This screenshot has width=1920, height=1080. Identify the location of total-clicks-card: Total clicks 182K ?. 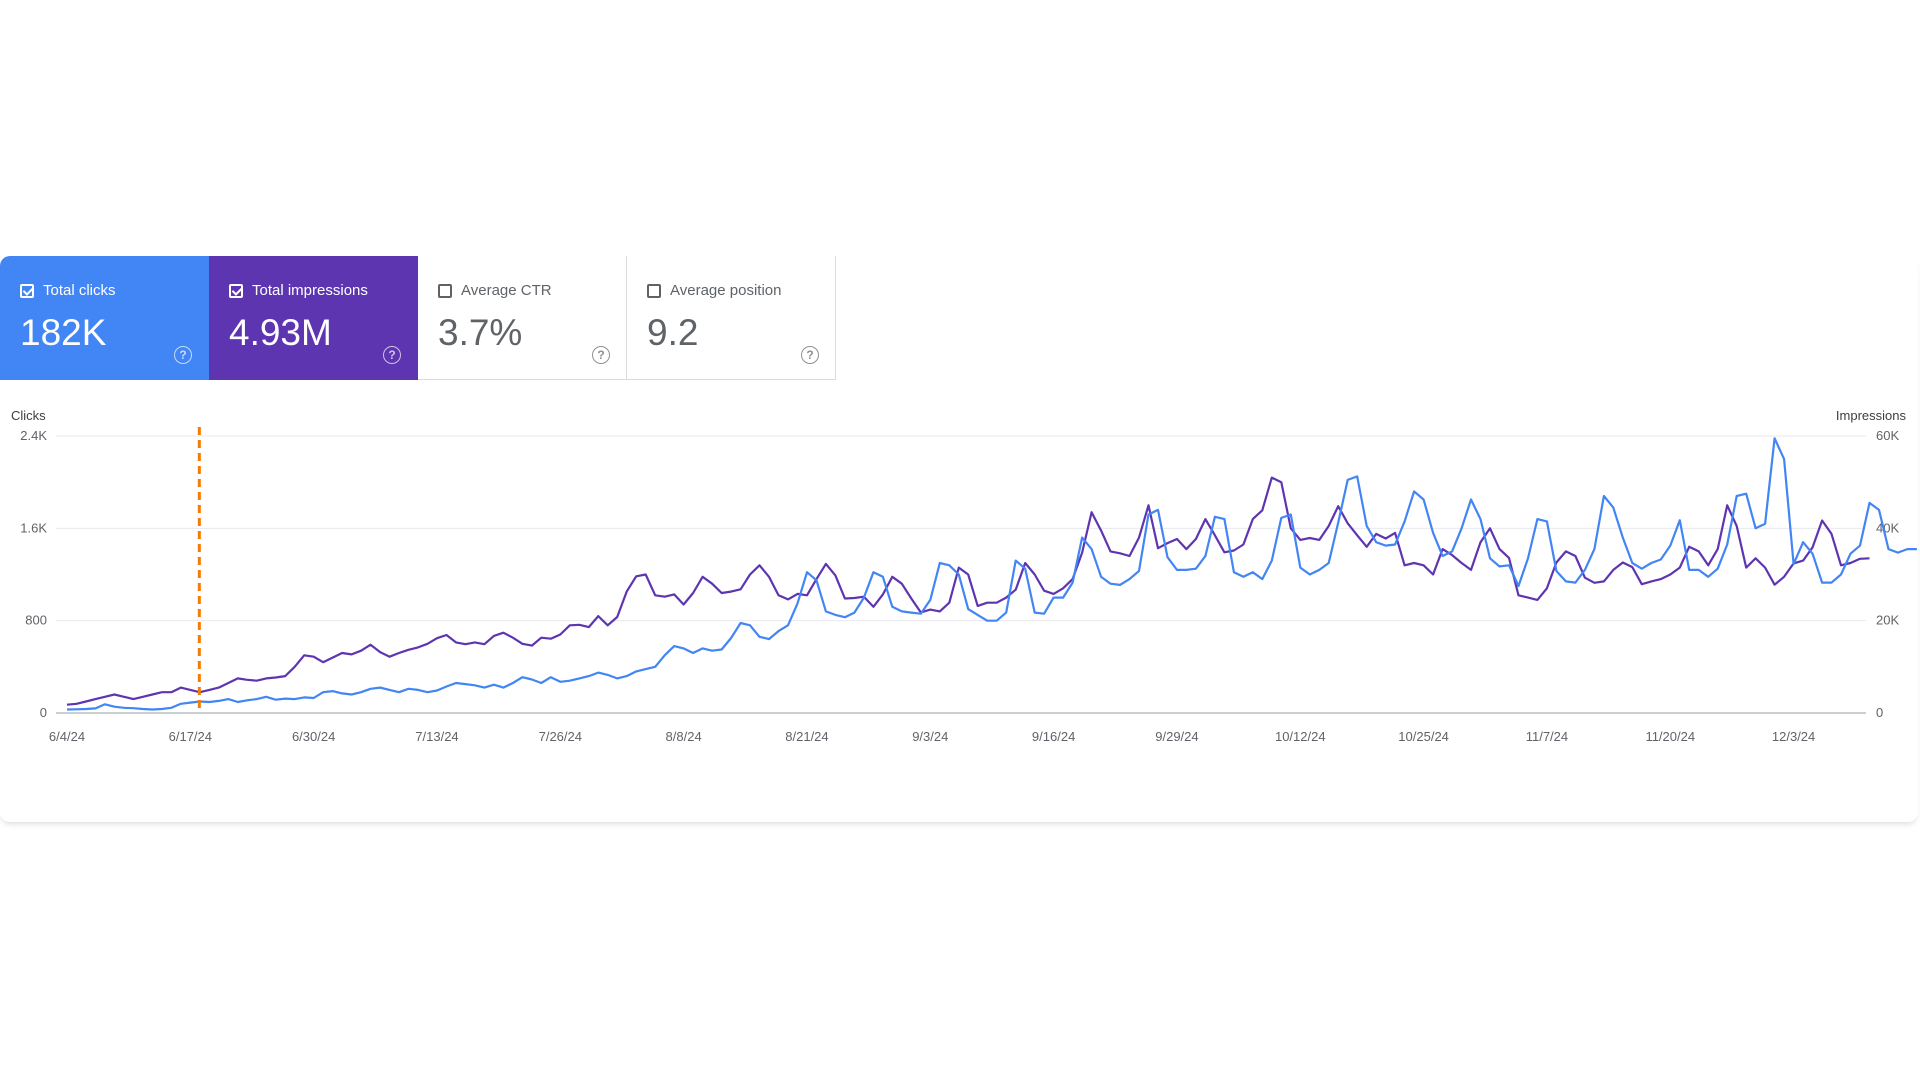
(104, 318).